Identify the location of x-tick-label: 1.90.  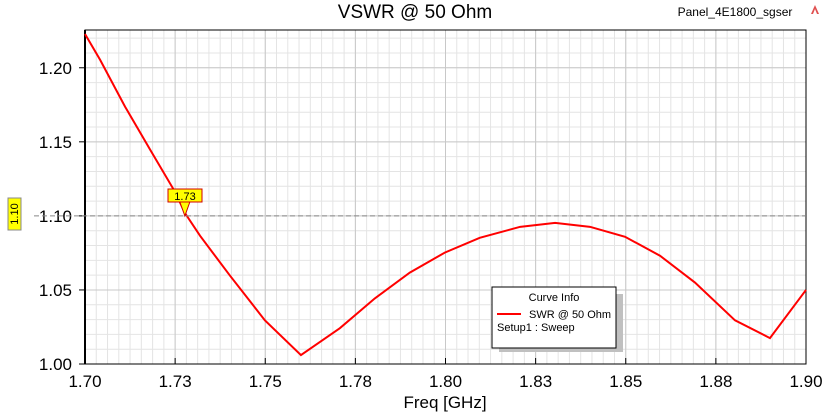
(805, 381).